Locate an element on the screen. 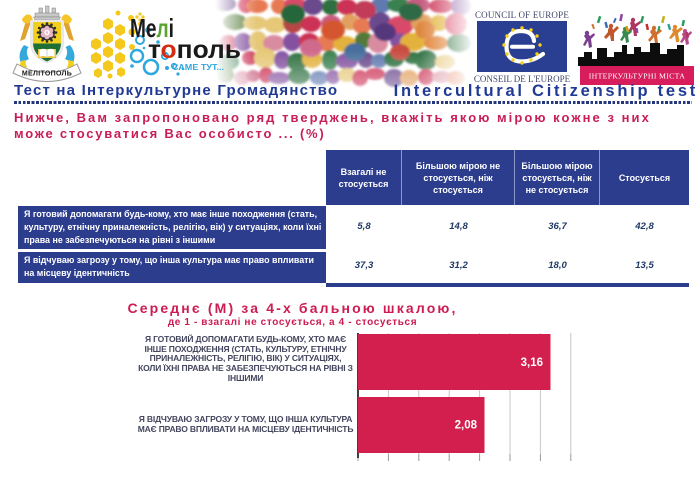  svg-text: Мелі is located at coordinates (152, 28).